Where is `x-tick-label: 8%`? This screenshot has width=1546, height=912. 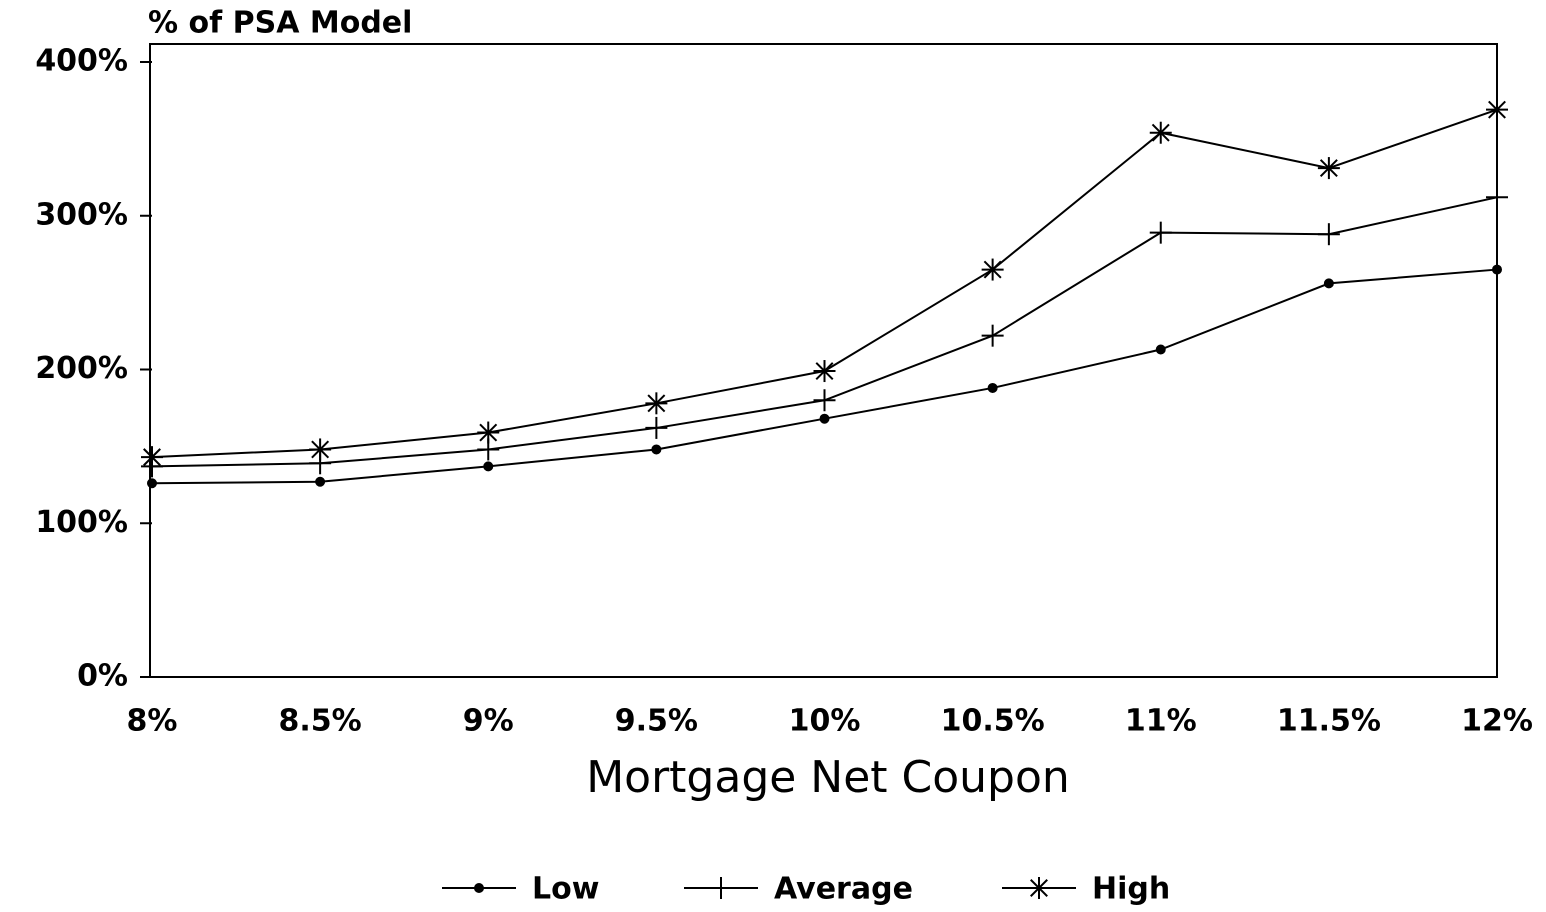
x-tick-label: 8% is located at coordinates (152, 721).